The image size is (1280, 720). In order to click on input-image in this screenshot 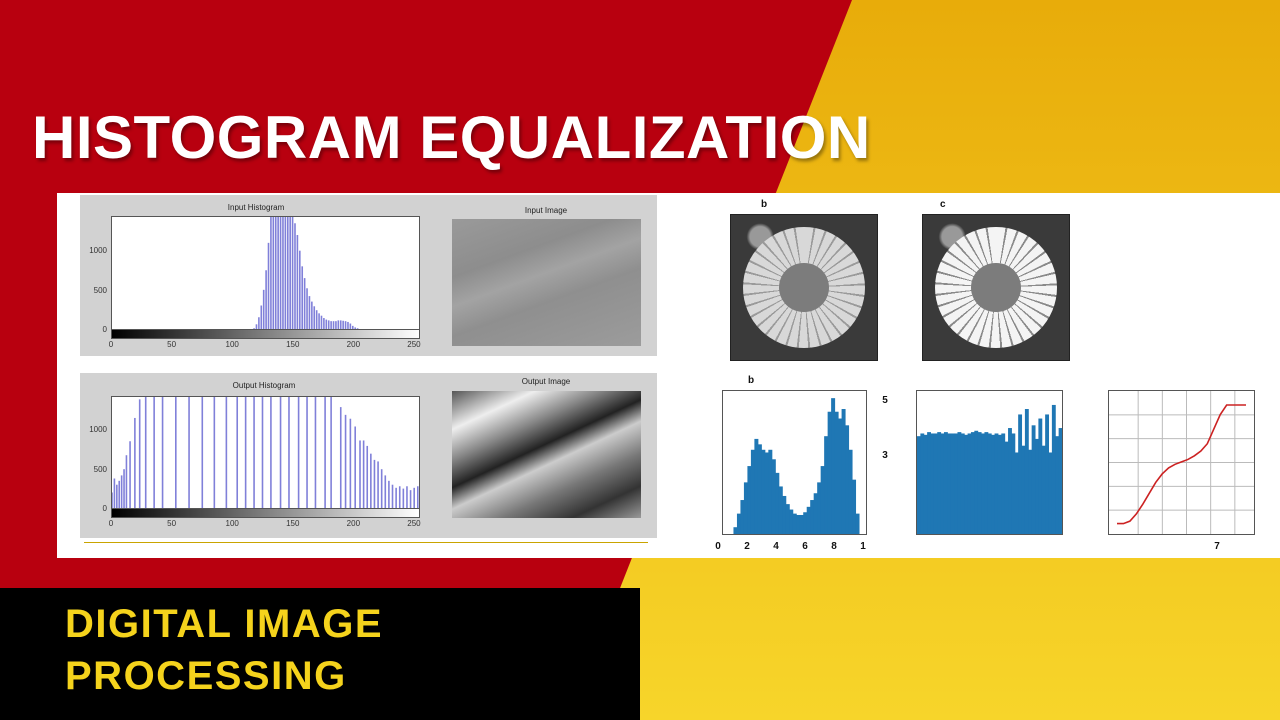, I will do `click(546, 282)`.